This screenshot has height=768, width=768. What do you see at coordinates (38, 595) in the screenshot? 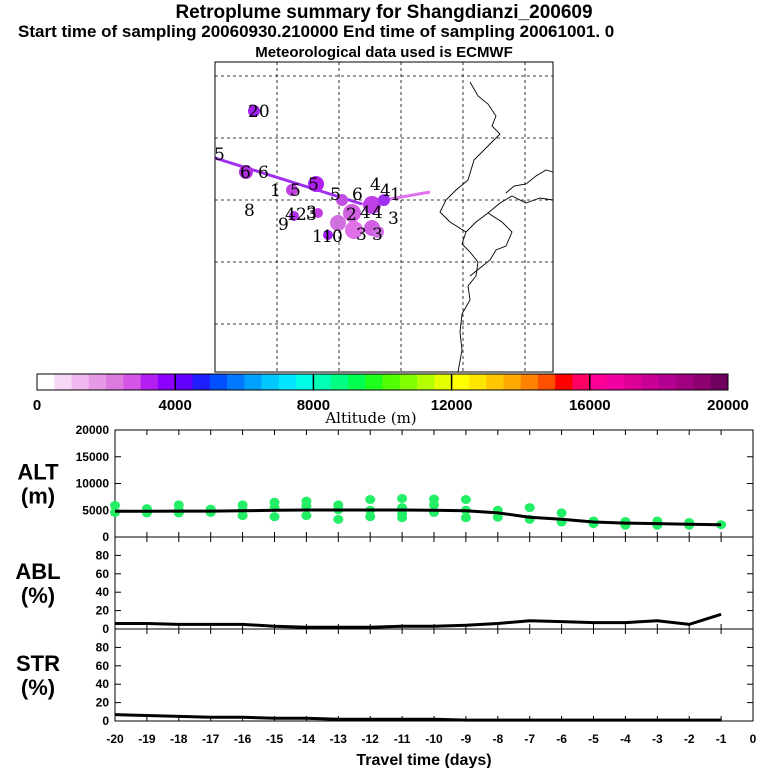
I see `abl-ylabel: (%)` at bounding box center [38, 595].